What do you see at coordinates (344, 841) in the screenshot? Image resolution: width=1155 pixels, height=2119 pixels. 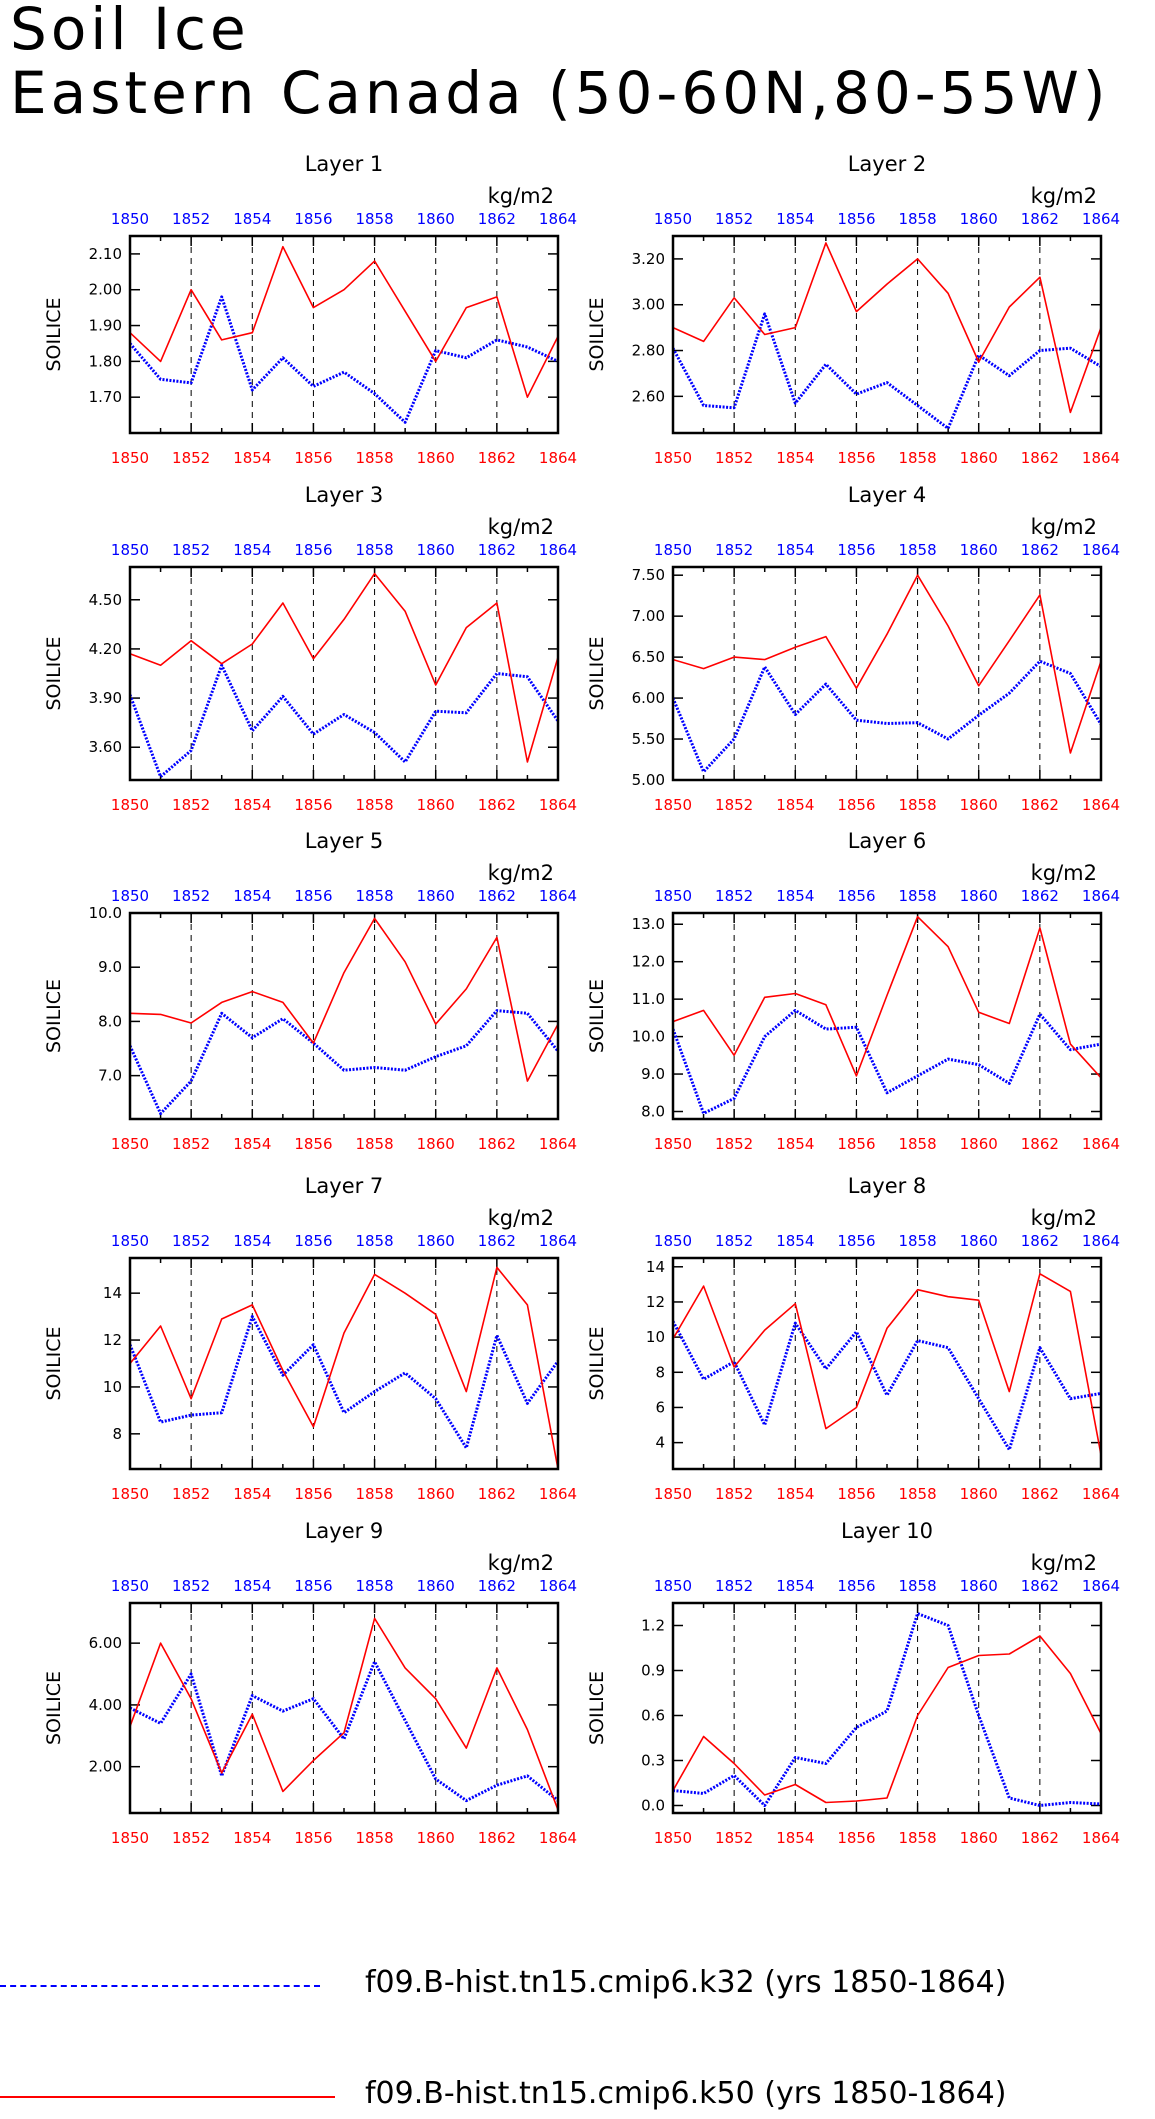 I see `panel-title: Layer 5` at bounding box center [344, 841].